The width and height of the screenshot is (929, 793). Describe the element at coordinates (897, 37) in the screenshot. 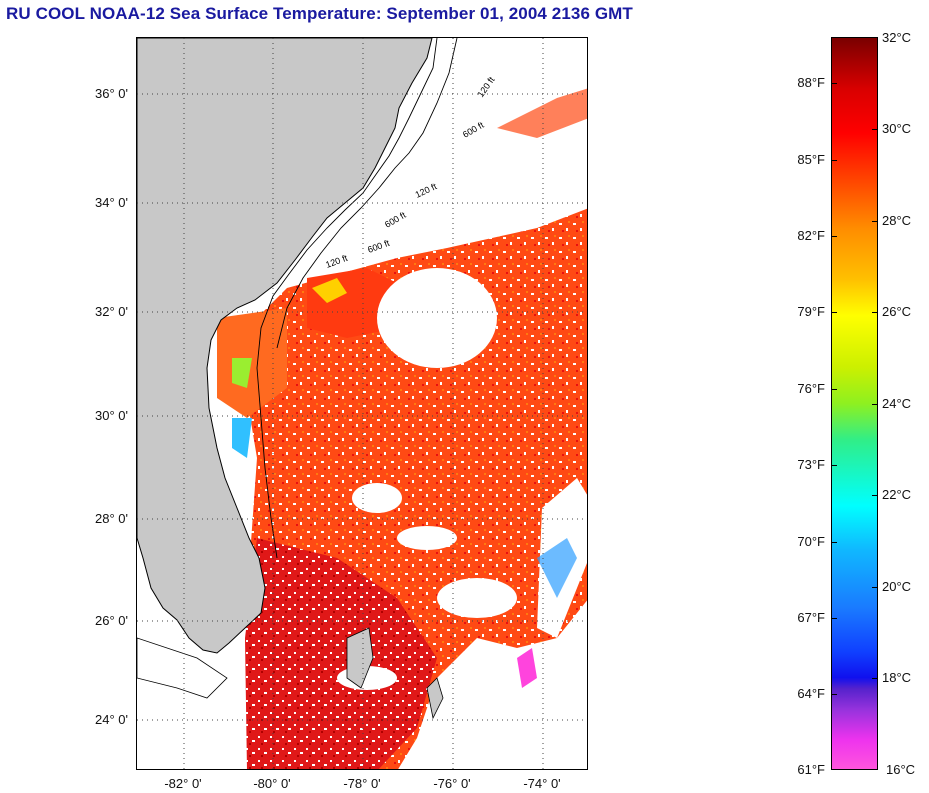

I see `c-label-32: 32°C` at that location.